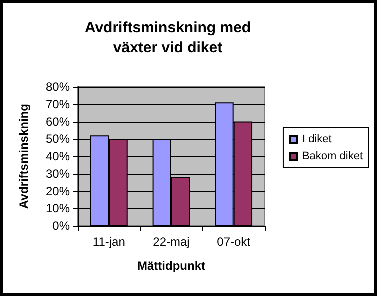  What do you see at coordinates (58, 104) in the screenshot?
I see `y-tick-label: 70%` at bounding box center [58, 104].